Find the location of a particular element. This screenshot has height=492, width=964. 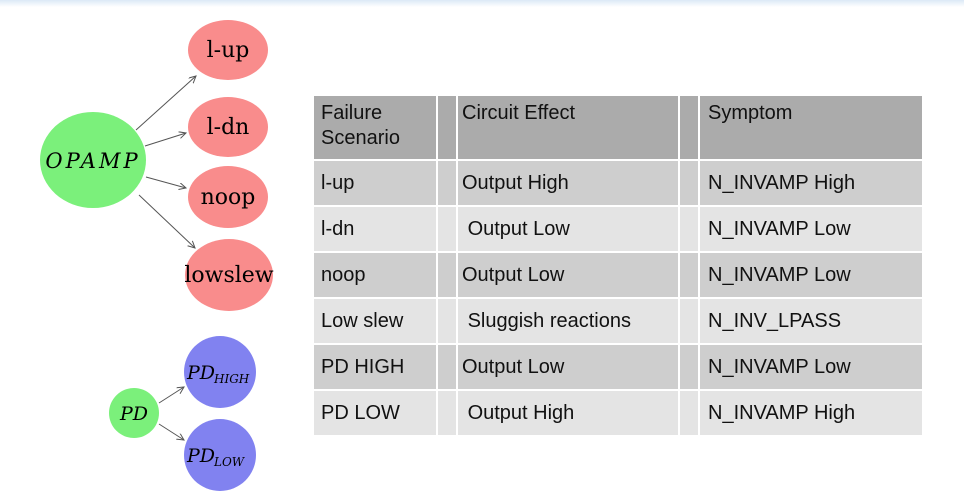

node-pd-high-label: PD is located at coordinates (200, 373).